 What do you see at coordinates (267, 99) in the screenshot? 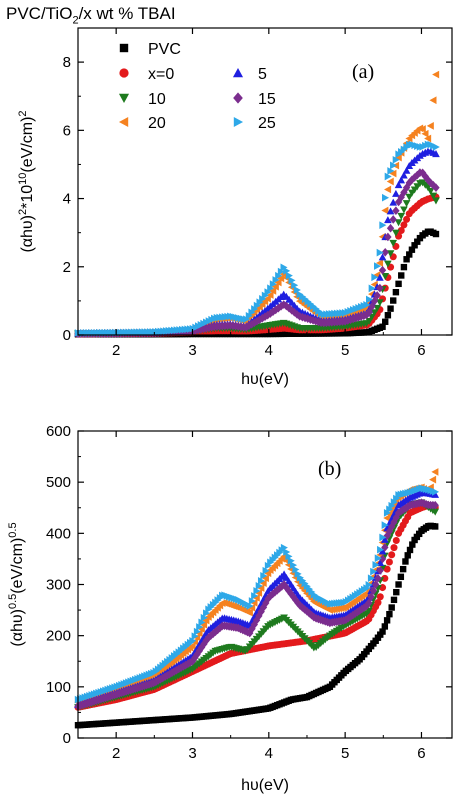
I see `legend-label: 15` at bounding box center [267, 99].